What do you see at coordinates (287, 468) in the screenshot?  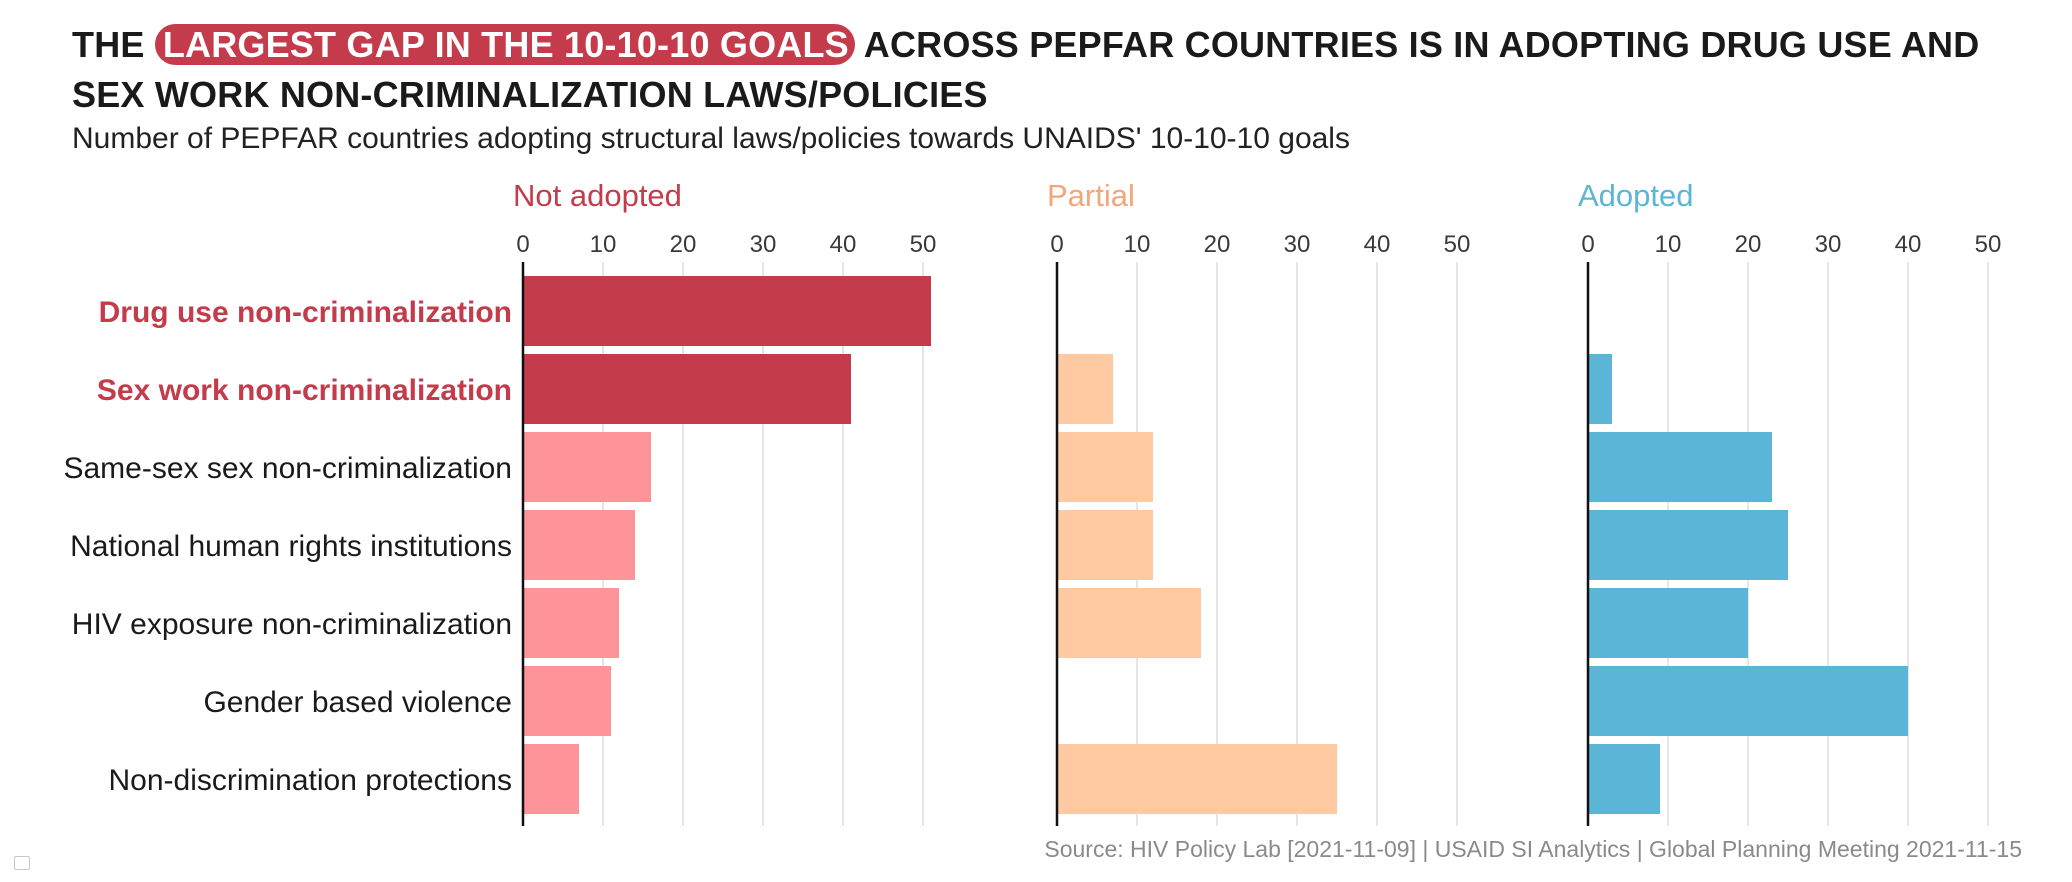 I see `category-label-3: Same-sex sex non-criminalization` at bounding box center [287, 468].